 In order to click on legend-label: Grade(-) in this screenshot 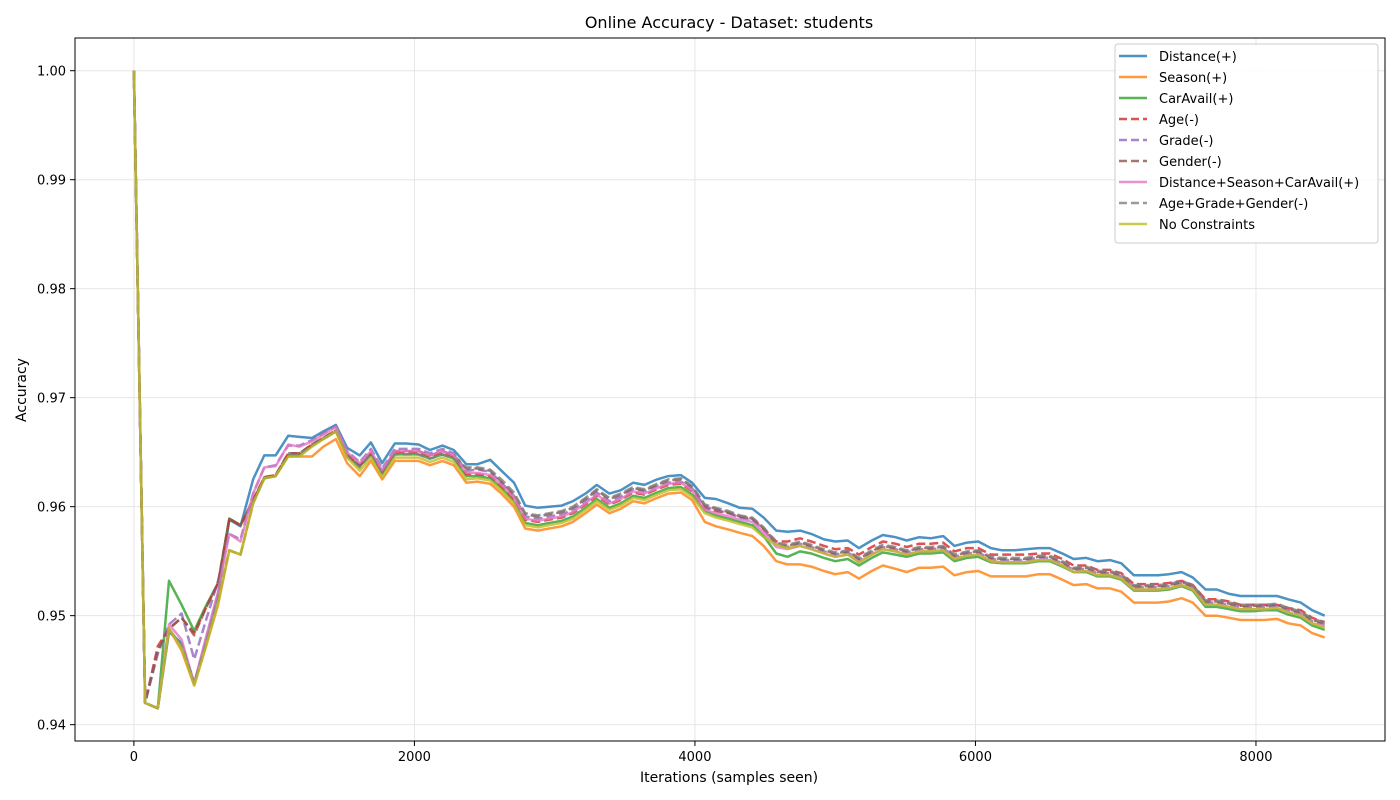, I will do `click(1186, 141)`.